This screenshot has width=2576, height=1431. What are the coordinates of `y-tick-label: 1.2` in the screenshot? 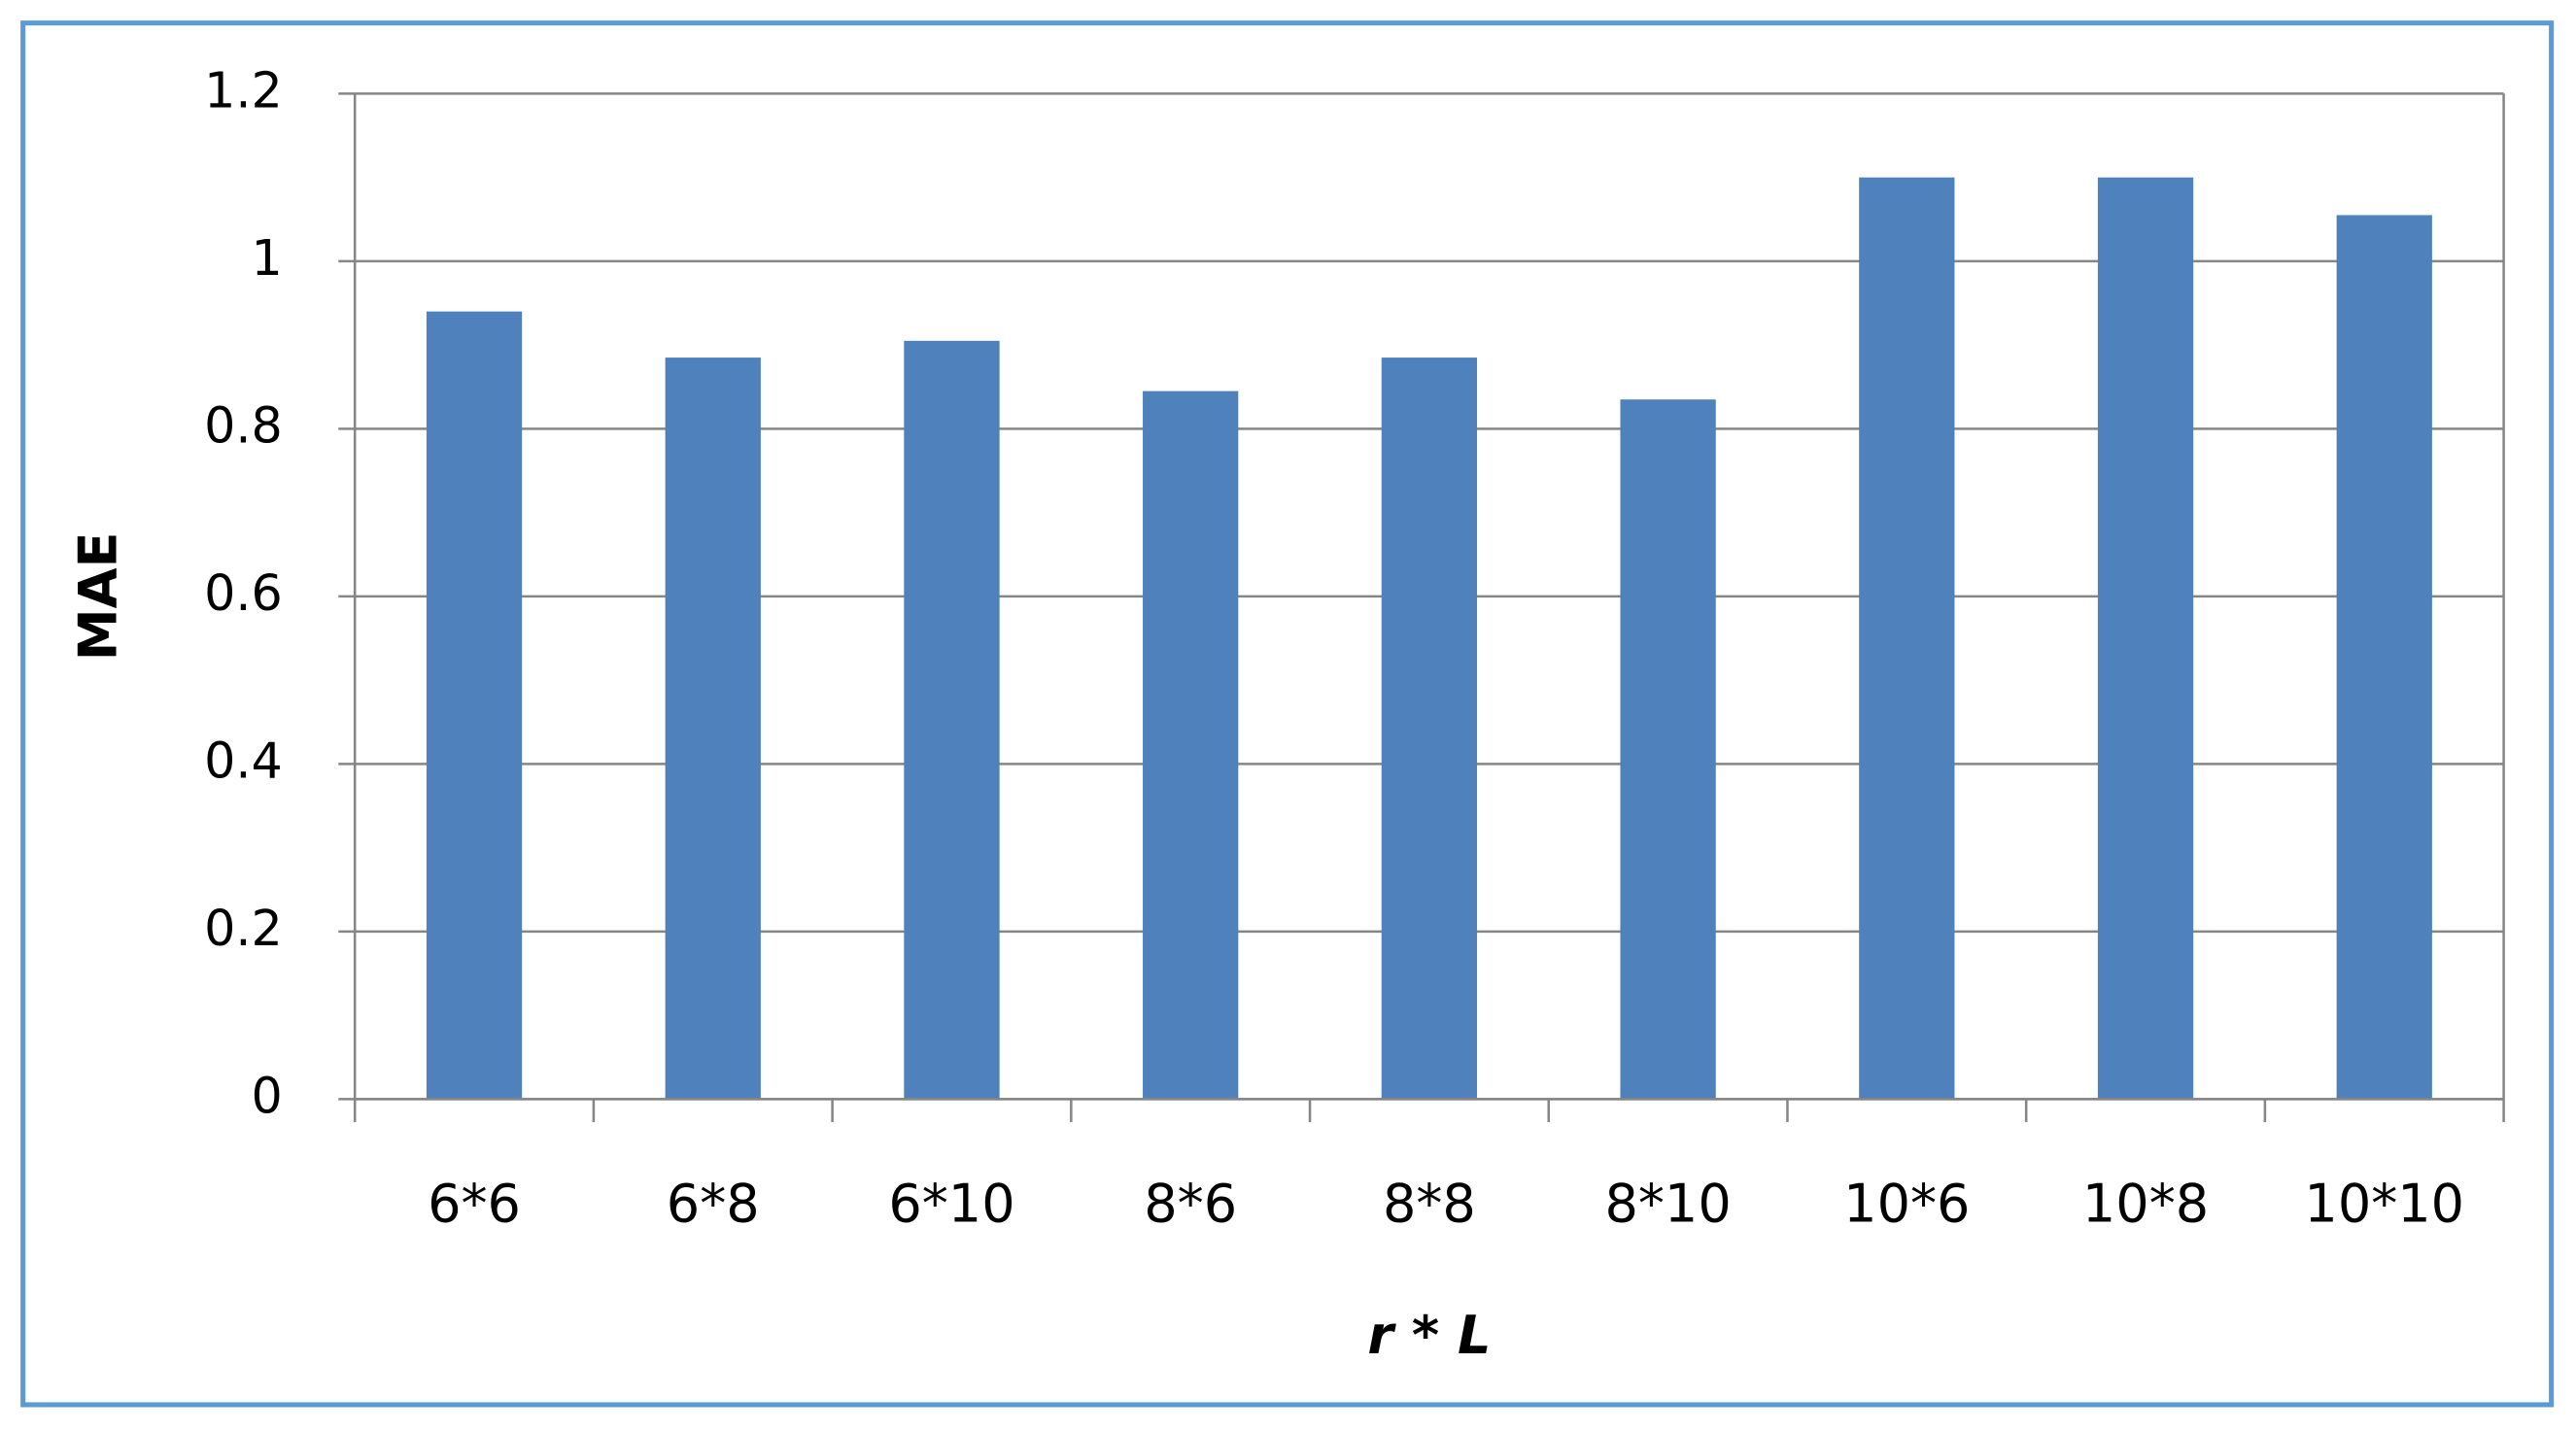 It's located at (243, 90).